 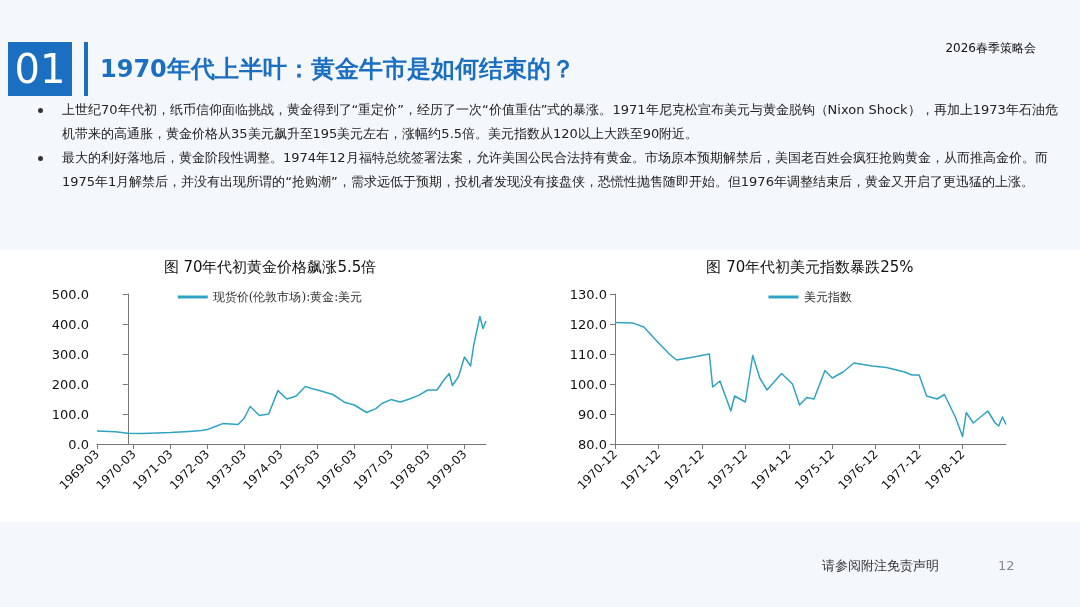 I want to click on y-tick-label: 300.0, so click(x=70, y=354).